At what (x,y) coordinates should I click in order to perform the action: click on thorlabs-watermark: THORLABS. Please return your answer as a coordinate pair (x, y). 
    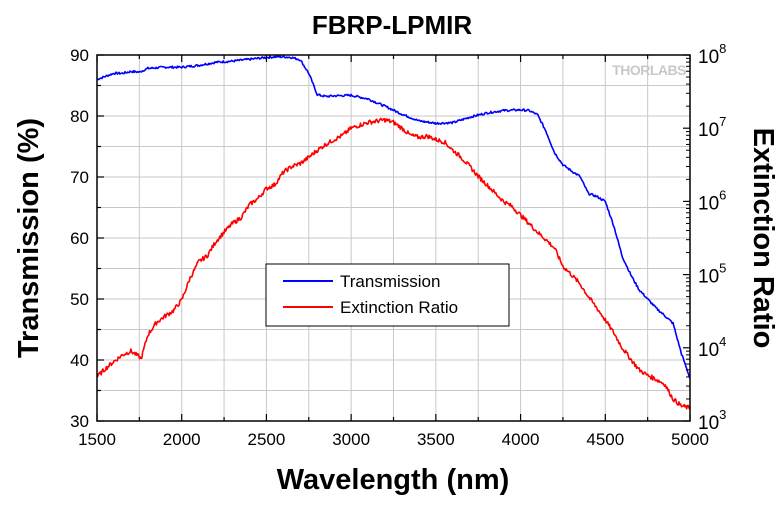
    Looking at the image, I should click on (649, 70).